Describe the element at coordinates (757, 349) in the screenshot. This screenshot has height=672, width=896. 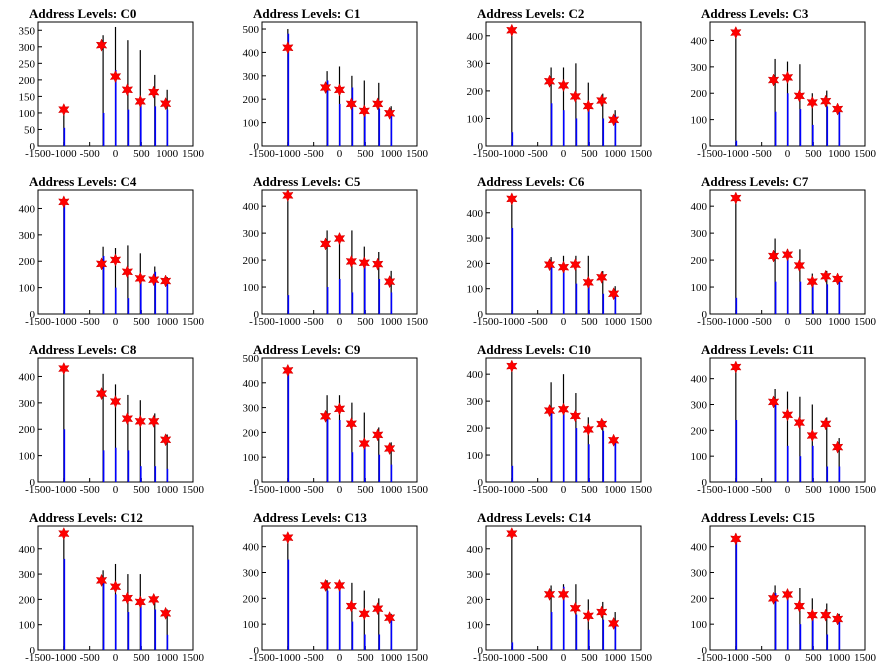
I see `chart-title: Address Levels: C11` at that location.